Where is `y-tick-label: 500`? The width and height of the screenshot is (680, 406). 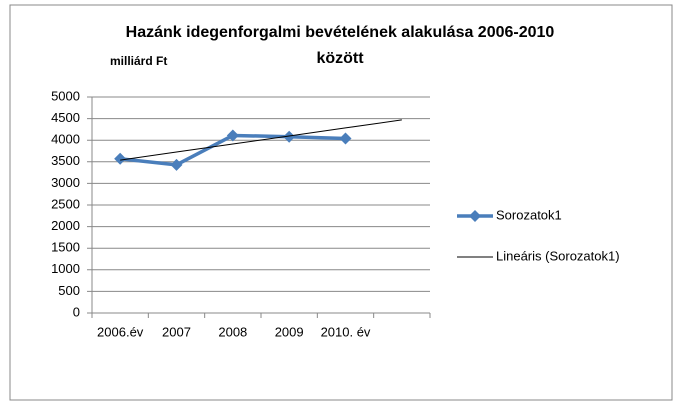
y-tick-label: 500 is located at coordinates (69, 290).